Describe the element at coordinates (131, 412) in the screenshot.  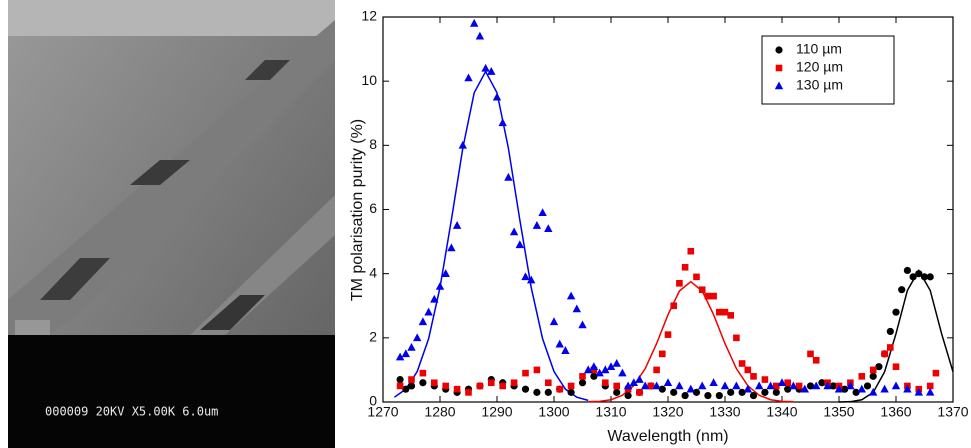
I see `image-caption: 000009 20KV X5.00K 6.0um` at that location.